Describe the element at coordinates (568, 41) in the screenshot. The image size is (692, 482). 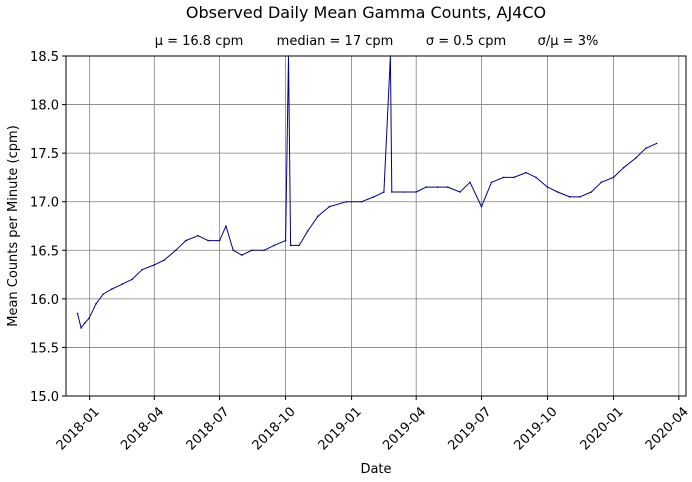
I see `subtitle-ratio: σ/μ = 3%` at that location.